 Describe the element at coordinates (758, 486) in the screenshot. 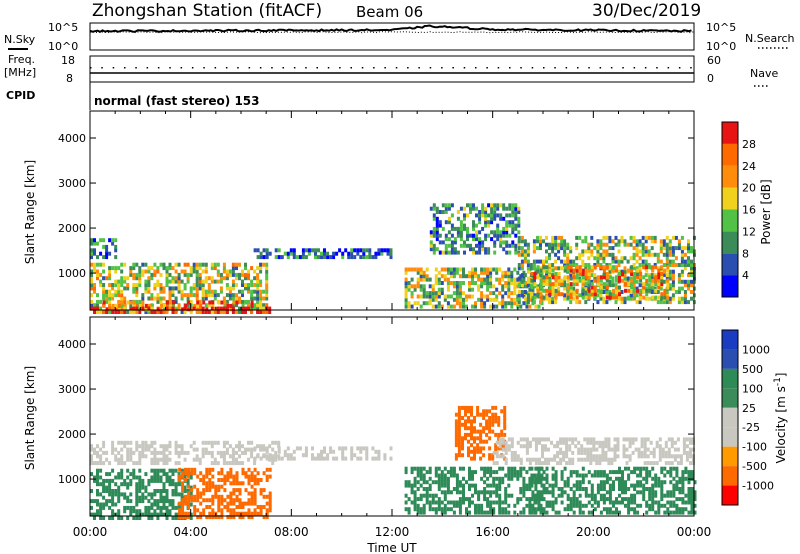

I see `colorbar-tick-label: -1000` at that location.